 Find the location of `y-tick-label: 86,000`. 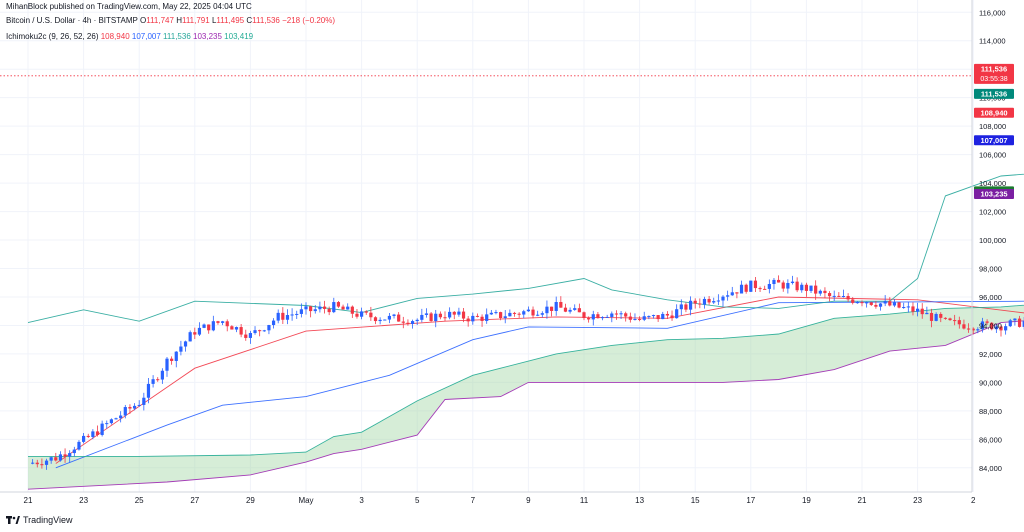

y-tick-label: 86,000 is located at coordinates (990, 439).